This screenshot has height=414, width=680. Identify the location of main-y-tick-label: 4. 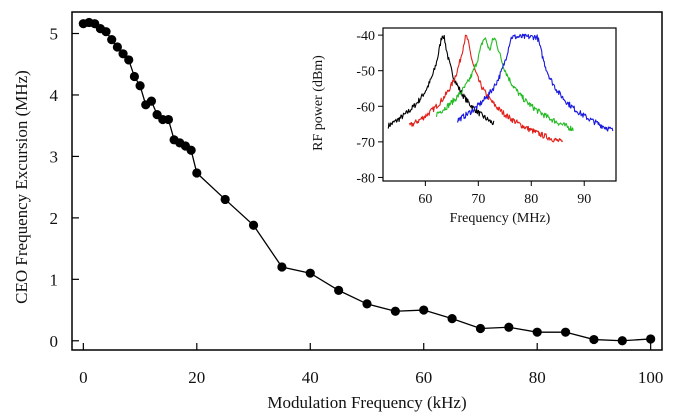
(54, 95).